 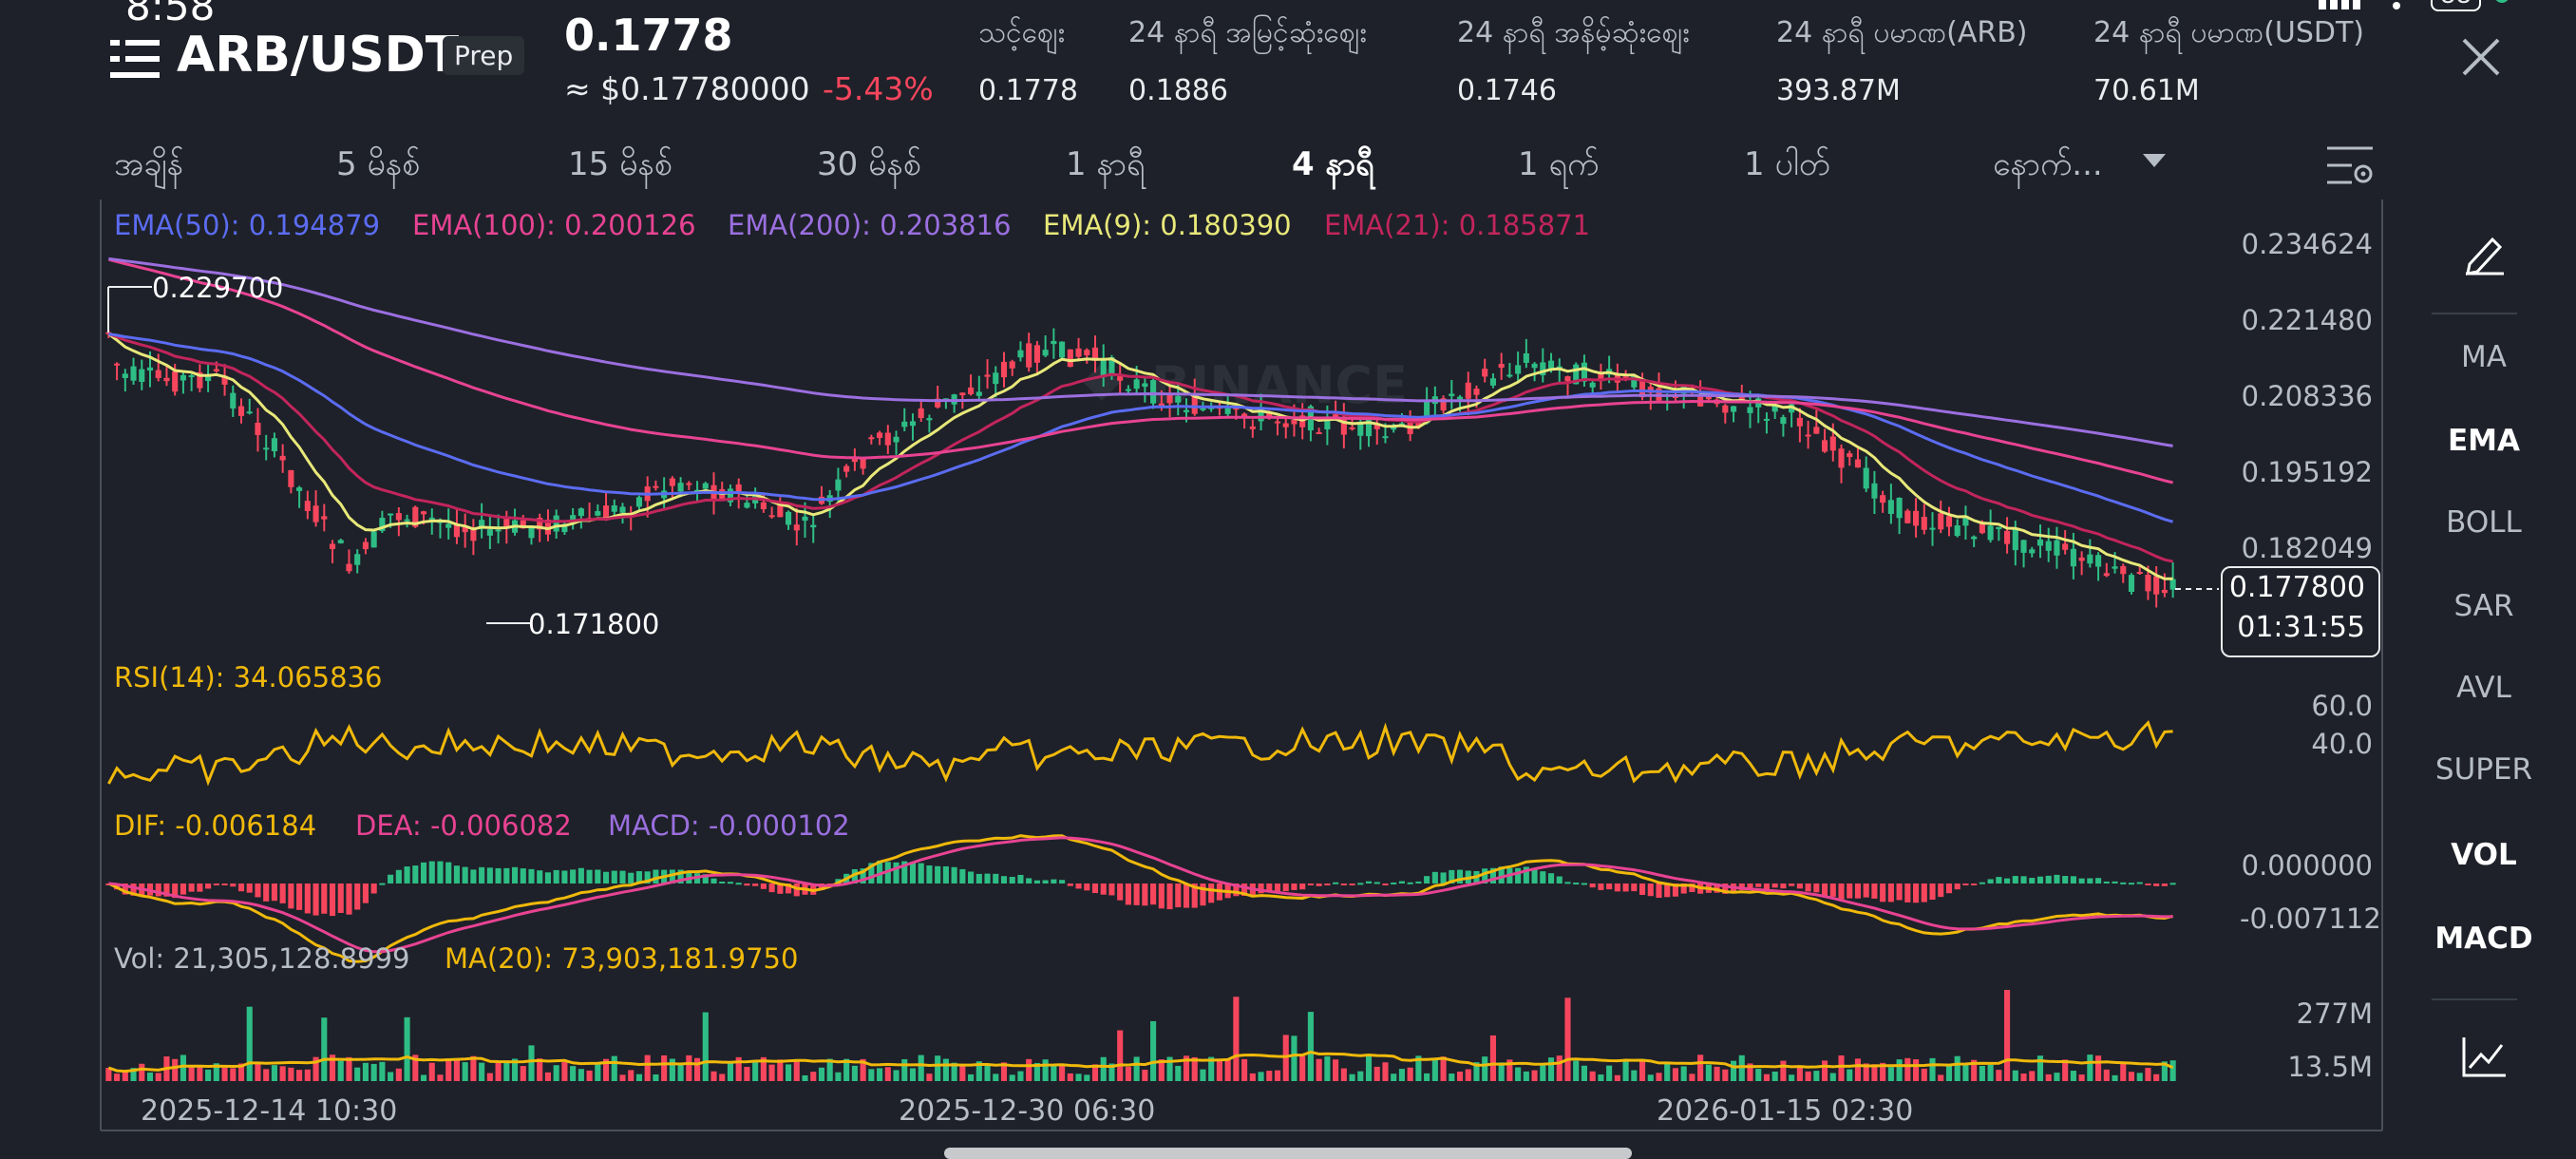 I want to click on tab-1d: 1 ရက်, so click(x=1559, y=164).